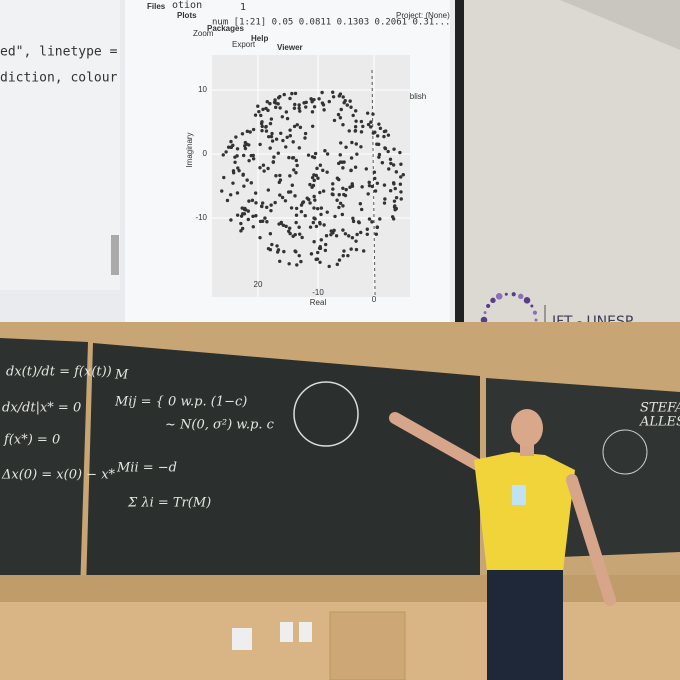 The image size is (680, 680). Describe the element at coordinates (203, 33) in the screenshot. I see `toolbar-button: Zoom` at that location.